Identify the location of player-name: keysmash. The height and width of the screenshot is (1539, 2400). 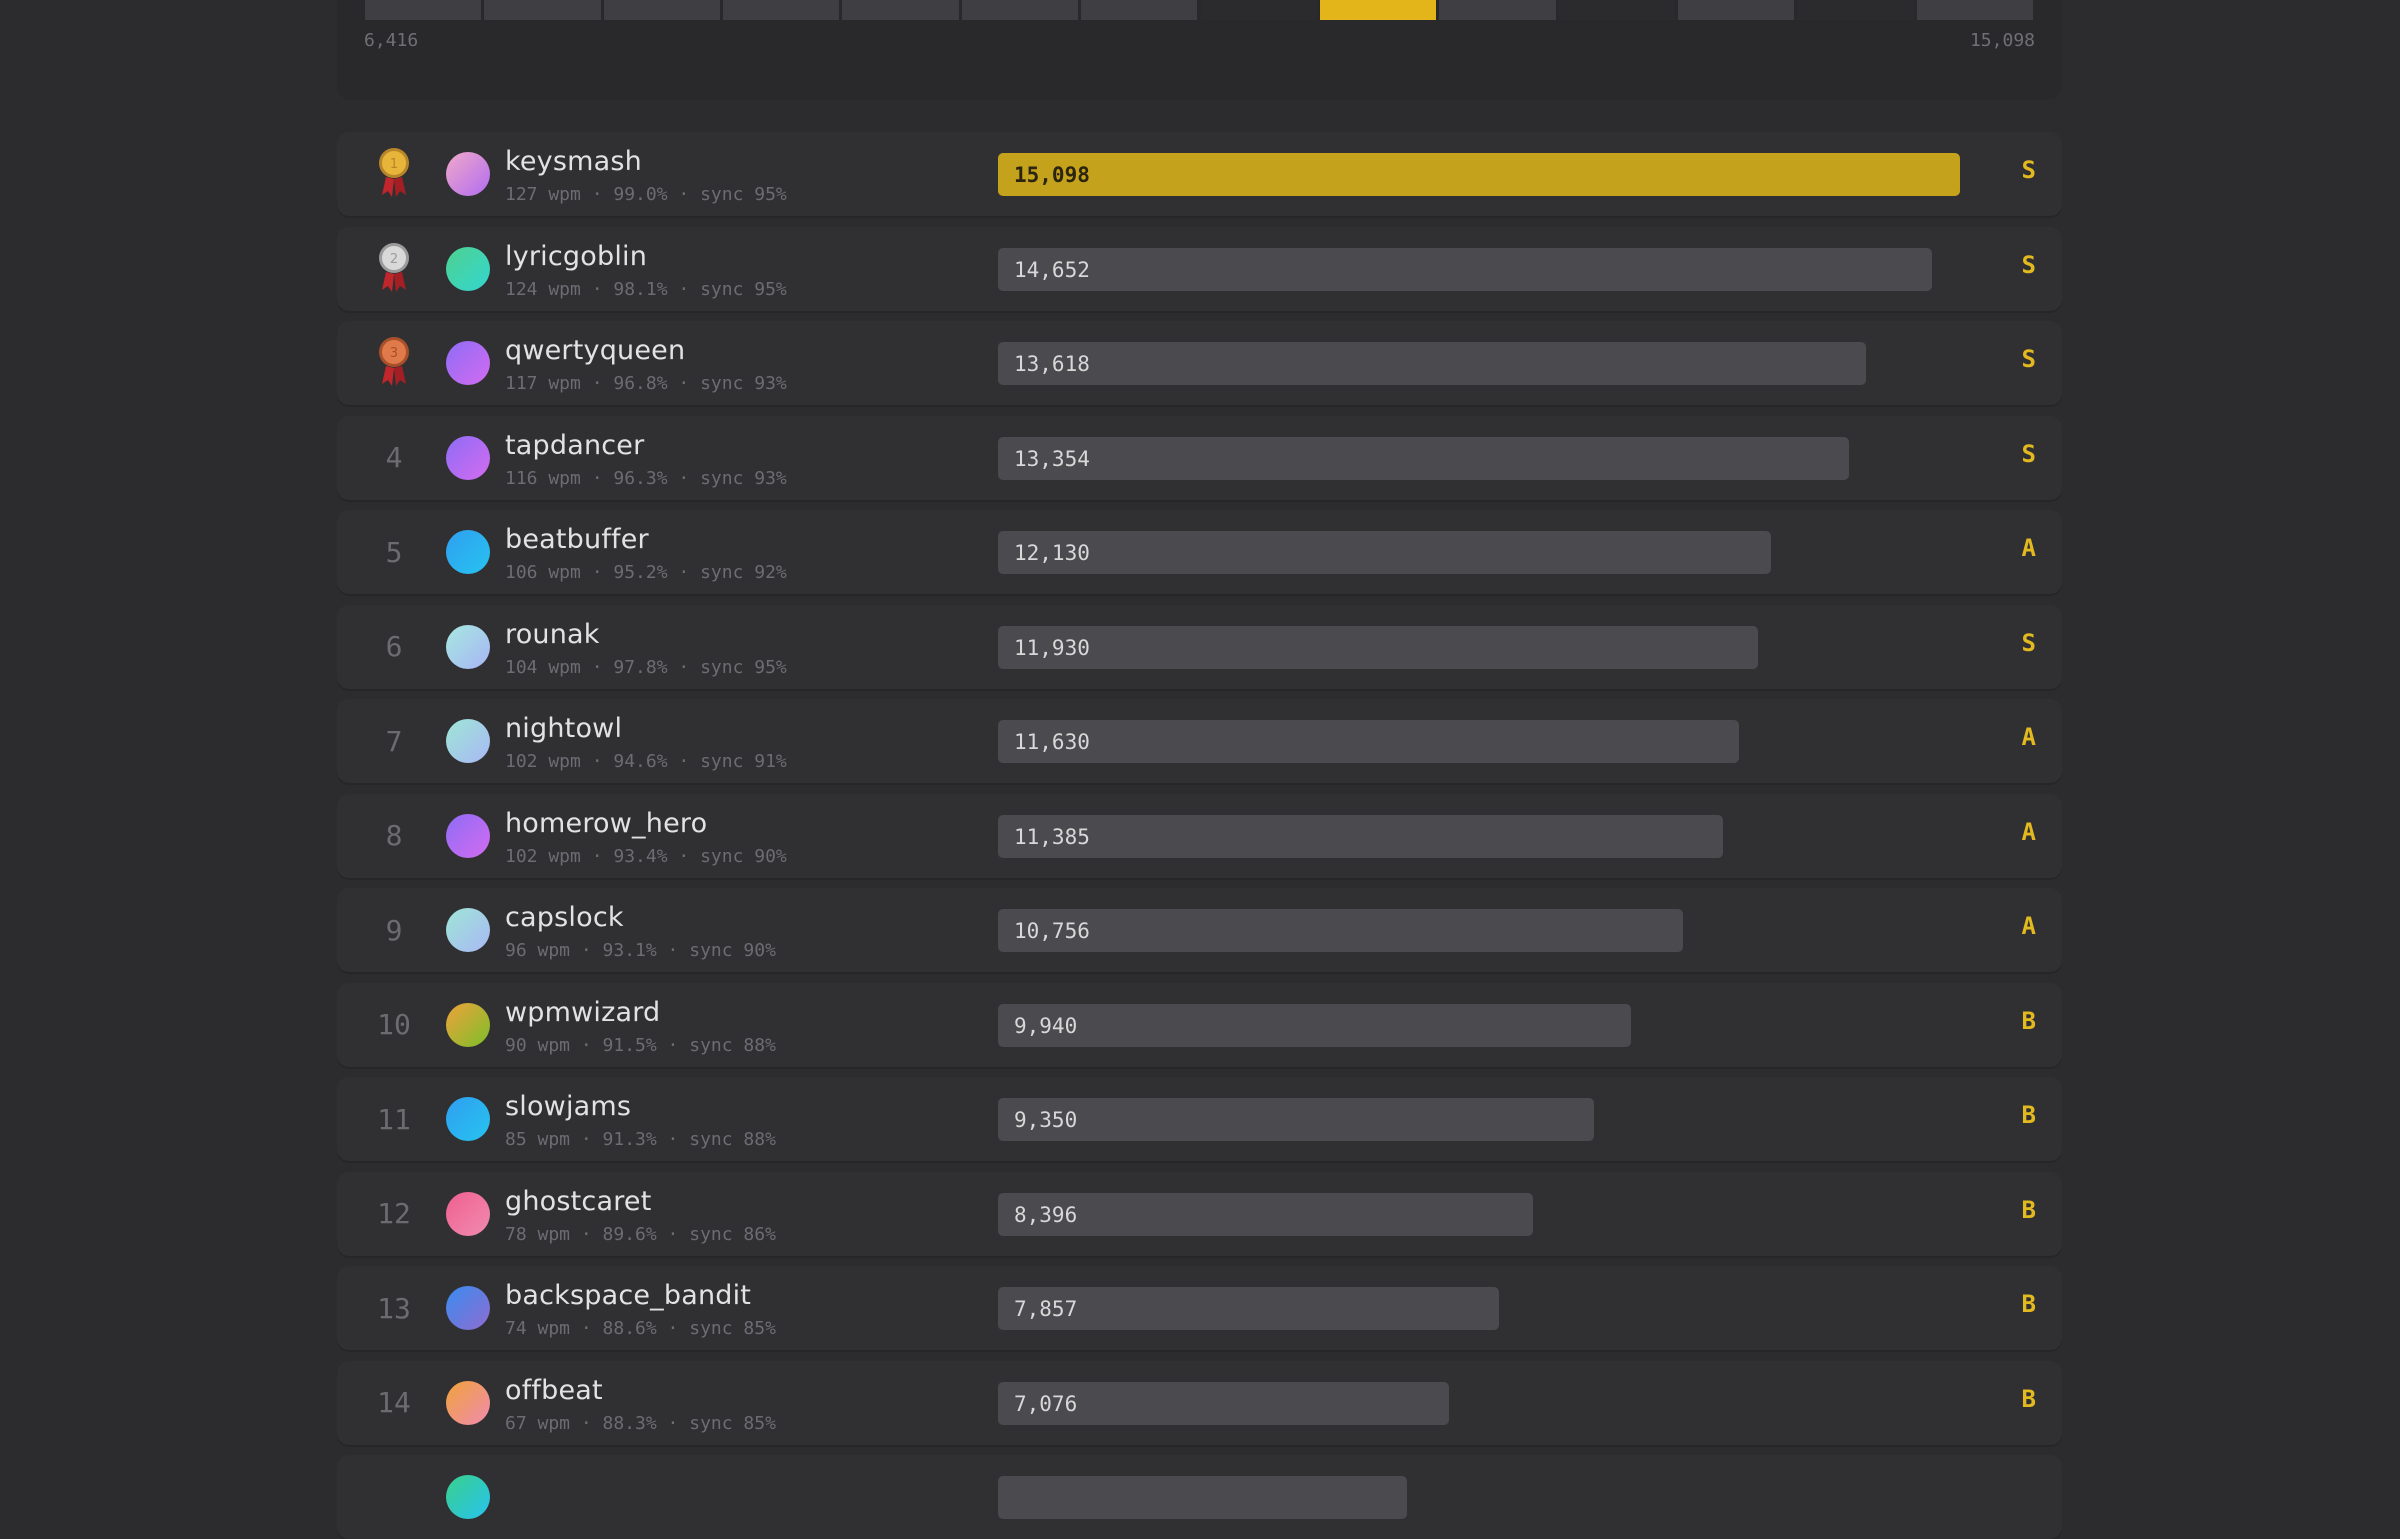
(573, 161).